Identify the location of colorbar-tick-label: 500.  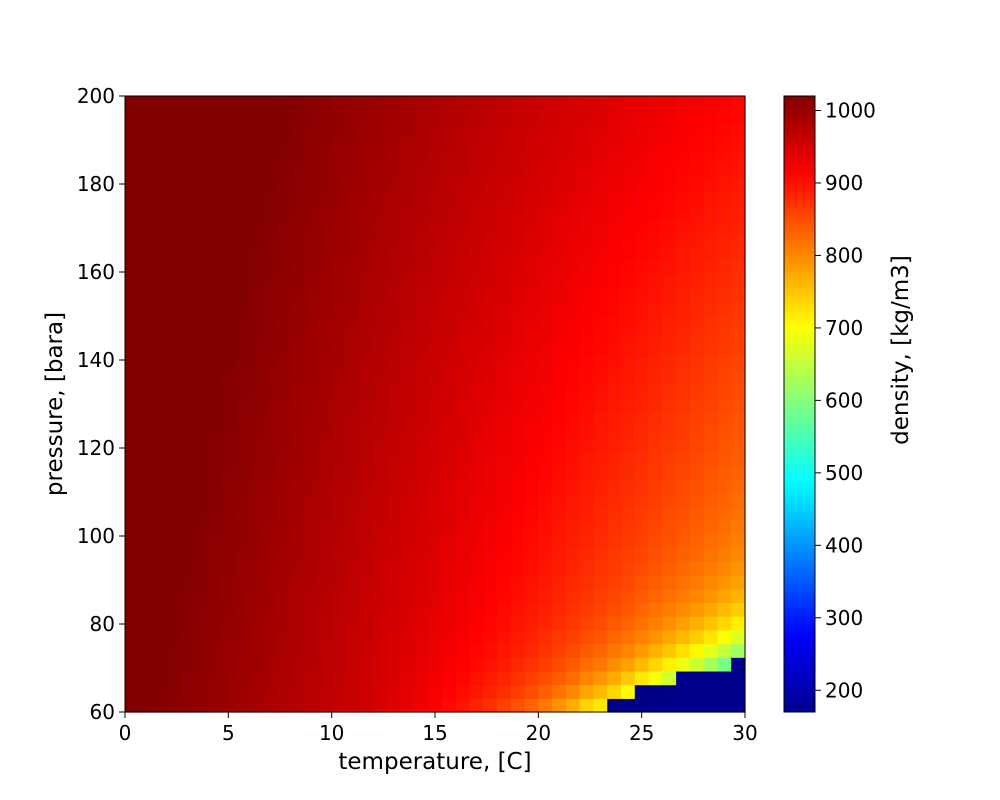
(844, 473).